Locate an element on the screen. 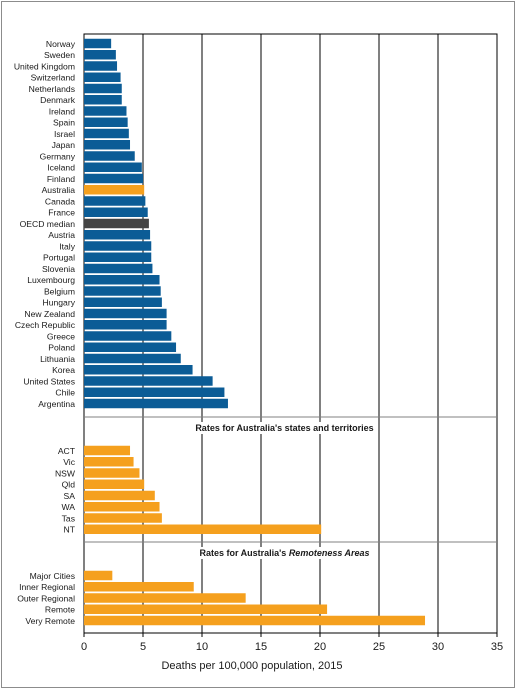 The height and width of the screenshot is (689, 516). category-label: Iceland is located at coordinates (61, 168).